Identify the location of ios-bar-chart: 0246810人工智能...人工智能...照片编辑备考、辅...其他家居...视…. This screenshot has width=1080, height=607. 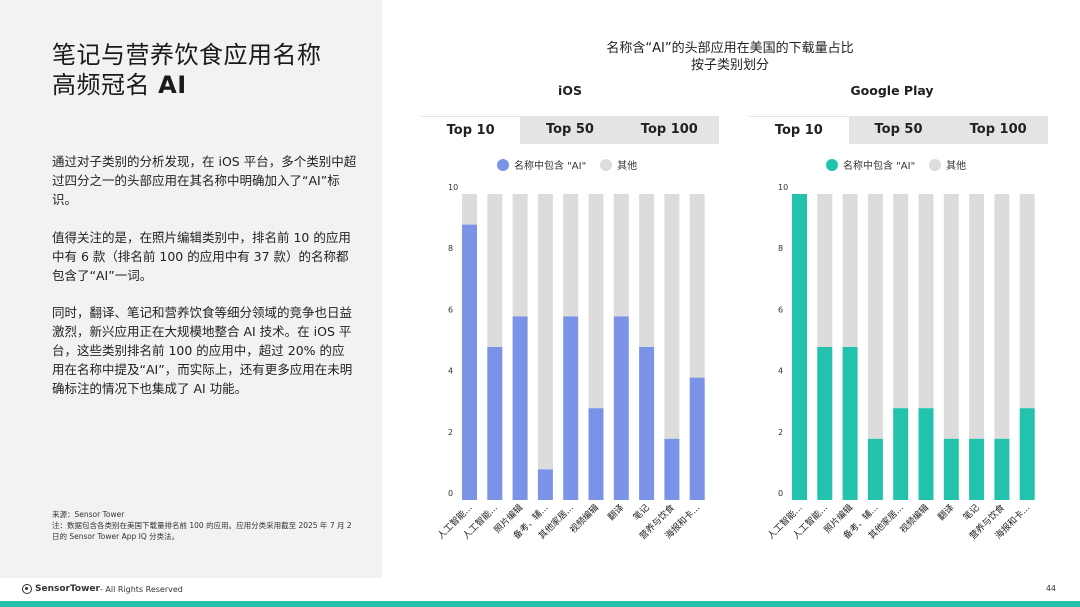
(570, 362).